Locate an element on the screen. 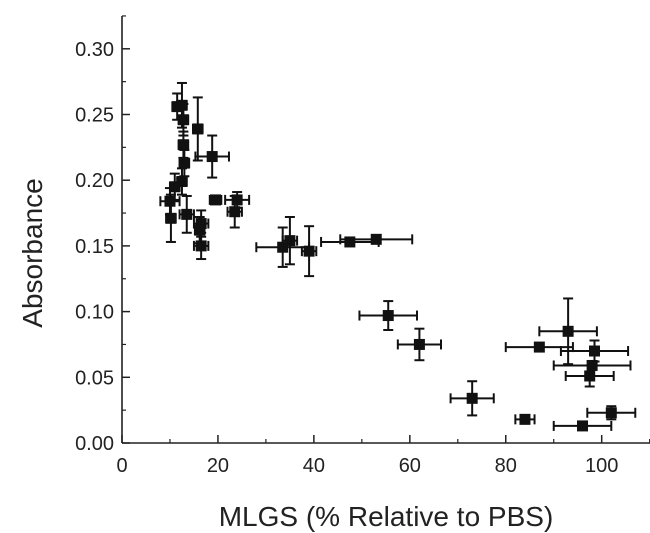 The width and height of the screenshot is (650, 533). x-axis-ticks: 0 20 40 60 80 100 is located at coordinates (383, 456).